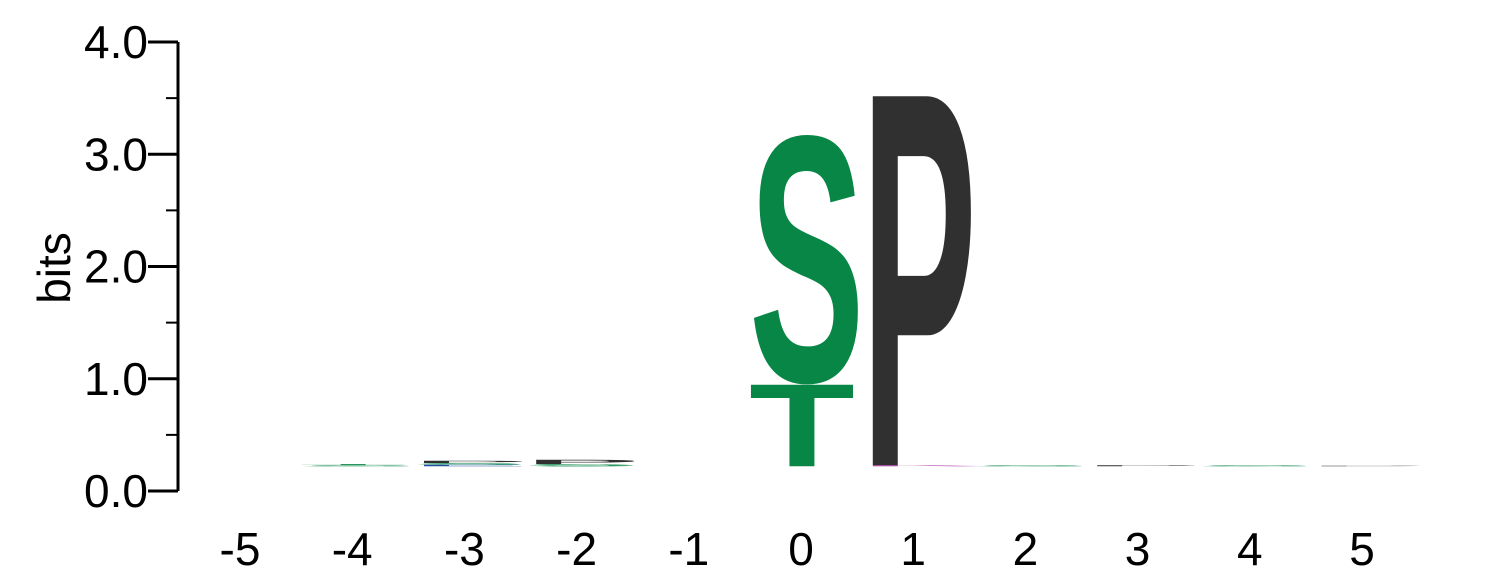 This screenshot has height=583, width=1486. Describe the element at coordinates (116, 379) in the screenshot. I see `y-tick-label: 1.0` at that location.